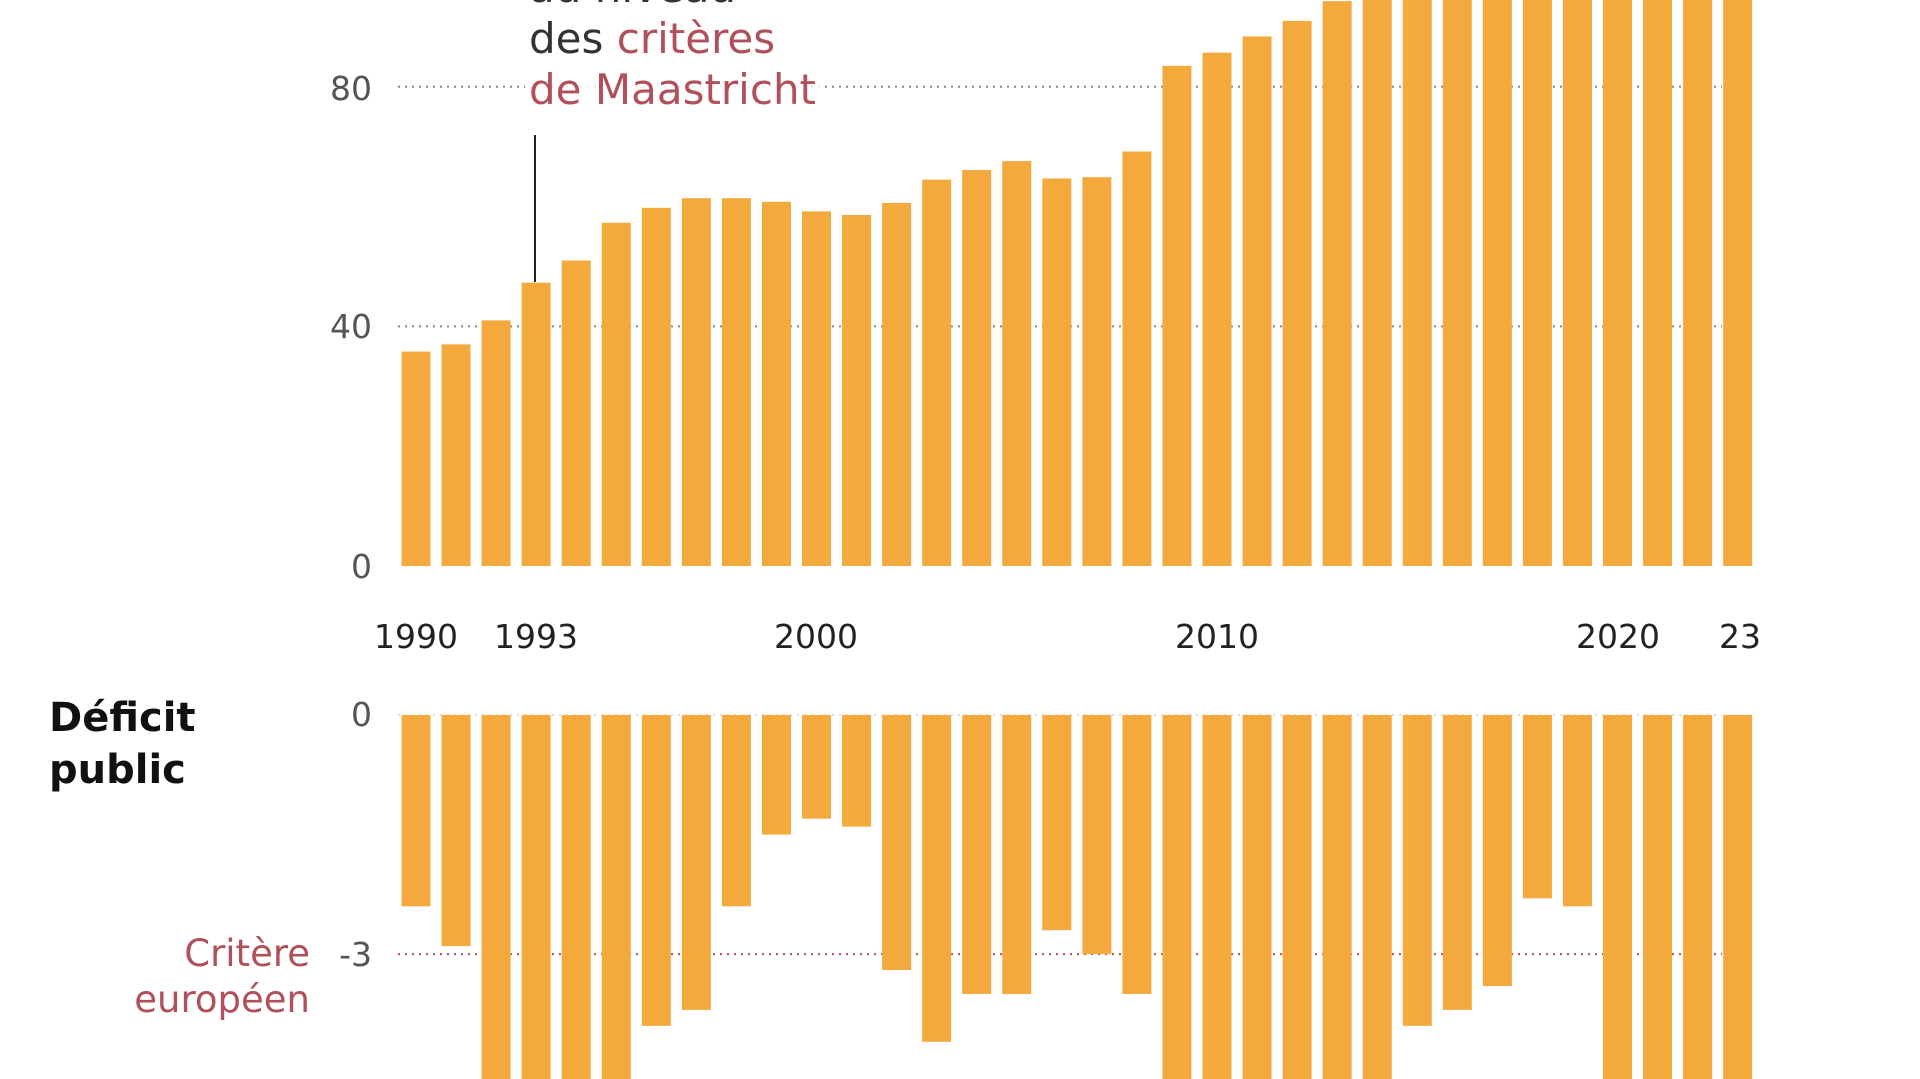  I want to click on deficit-bar-2008, so click(1137, 854).